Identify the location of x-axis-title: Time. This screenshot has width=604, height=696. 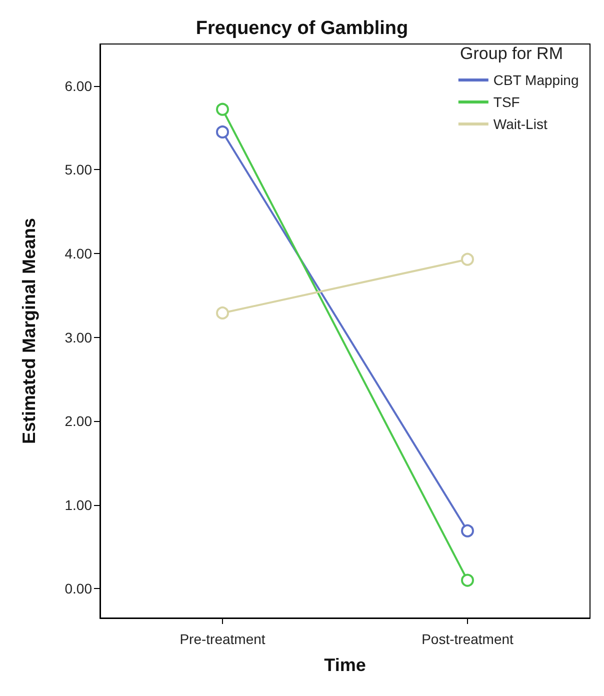
(345, 665).